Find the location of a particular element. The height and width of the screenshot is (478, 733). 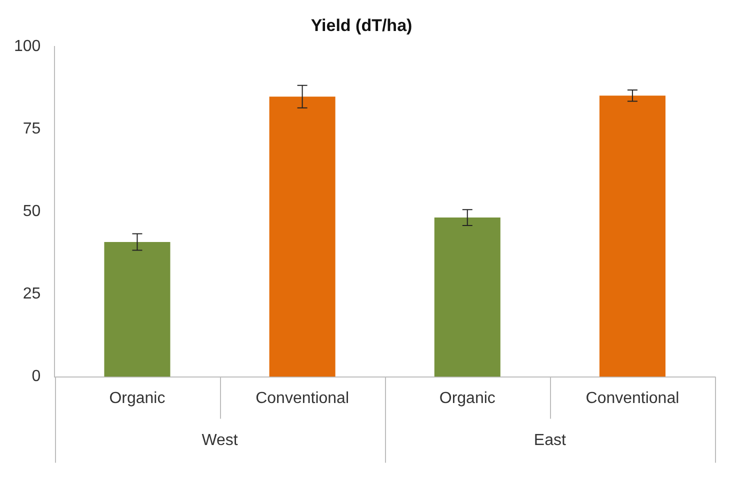

y-tick-label: 0 is located at coordinates (36, 377).